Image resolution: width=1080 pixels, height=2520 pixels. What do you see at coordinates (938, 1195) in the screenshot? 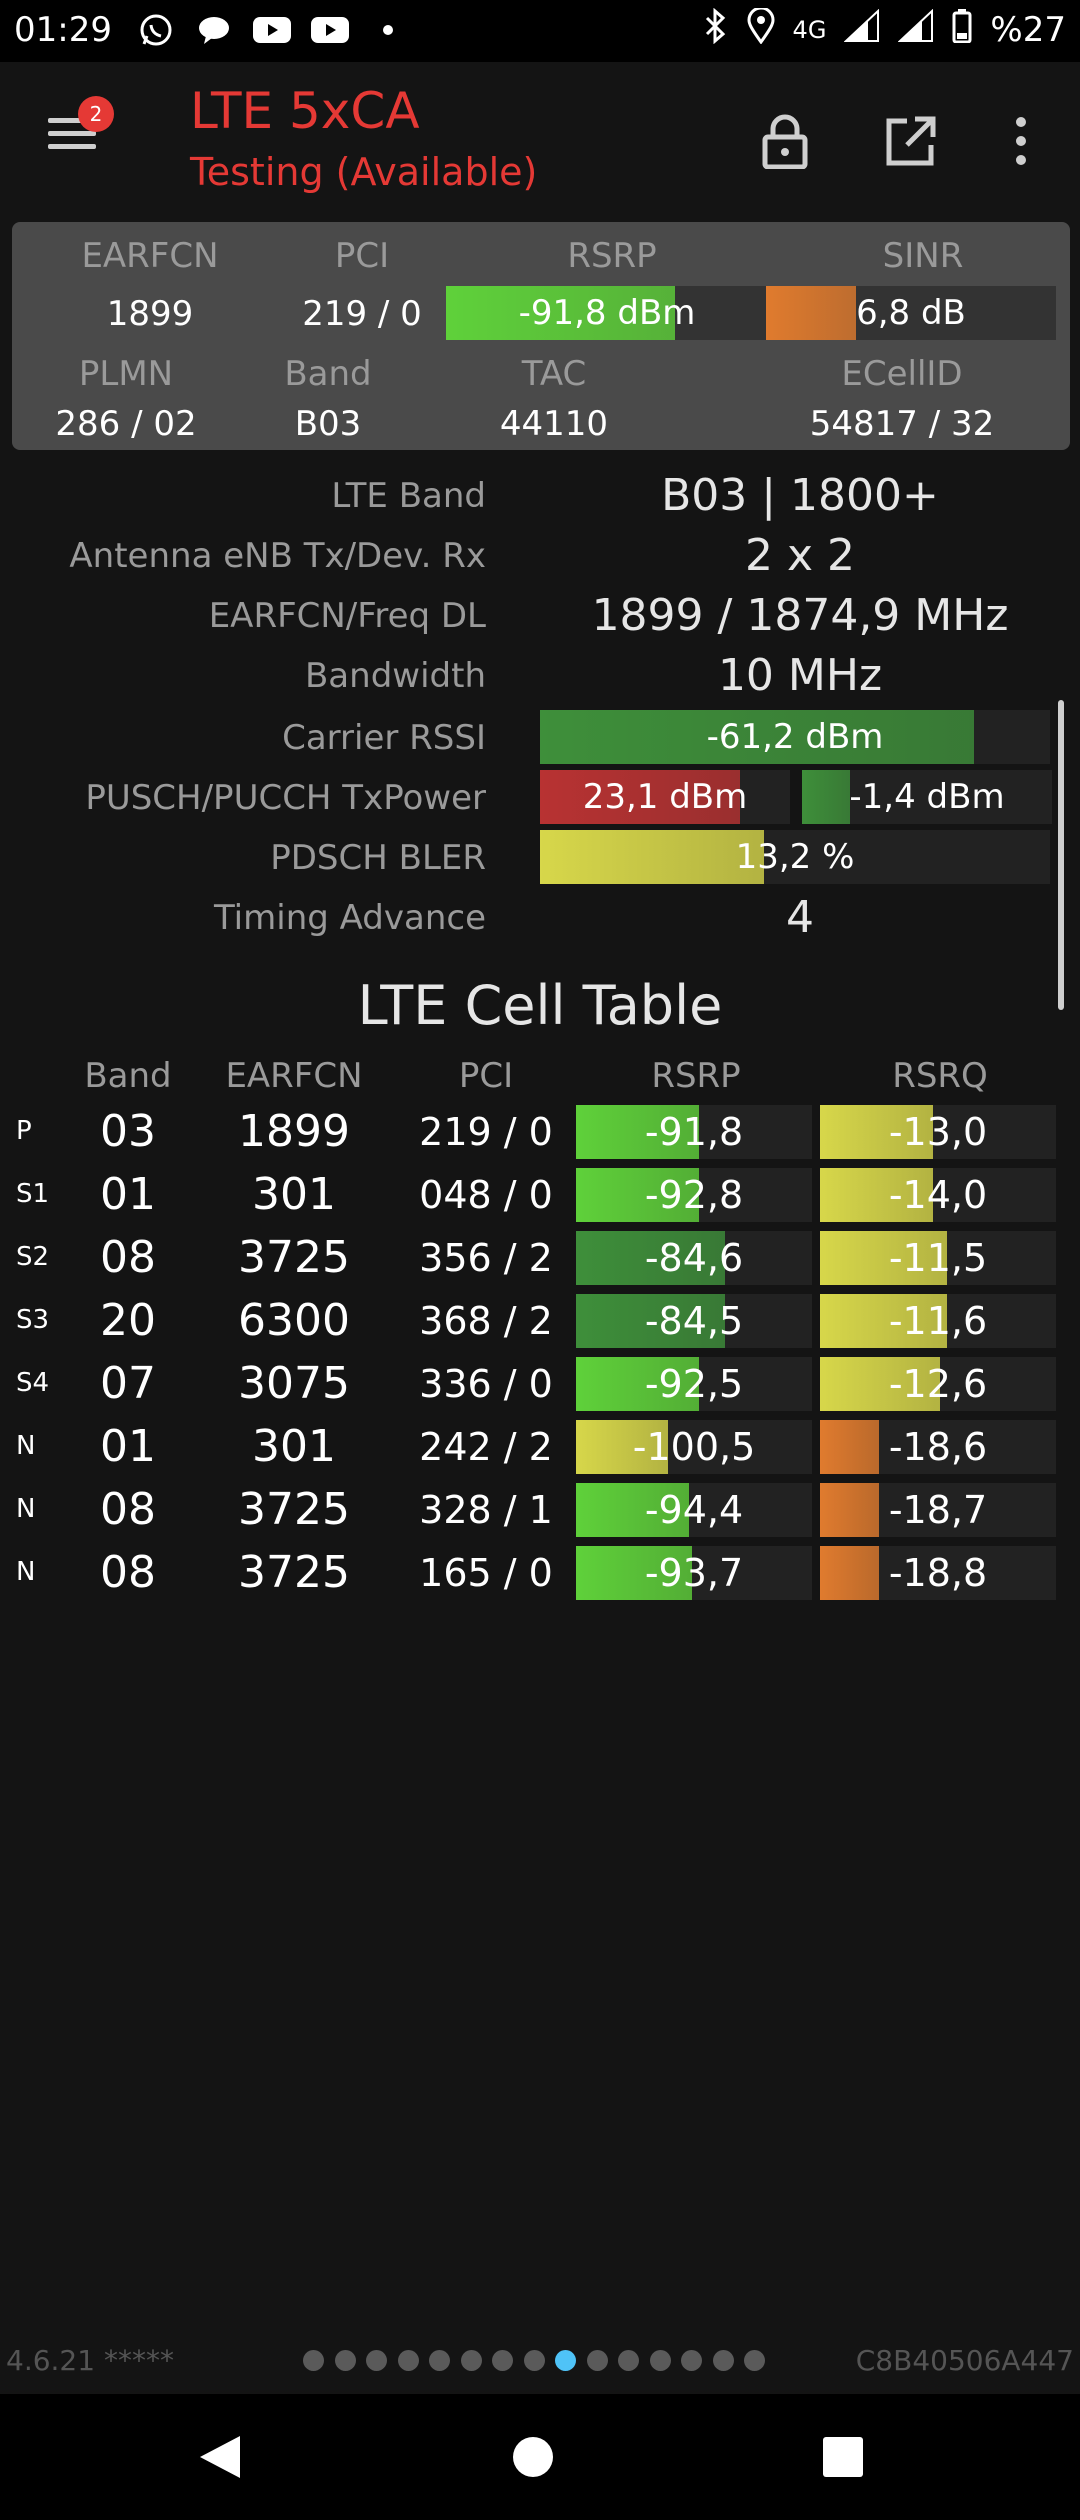
I see `cell-rsrq-bar: -14,0` at bounding box center [938, 1195].